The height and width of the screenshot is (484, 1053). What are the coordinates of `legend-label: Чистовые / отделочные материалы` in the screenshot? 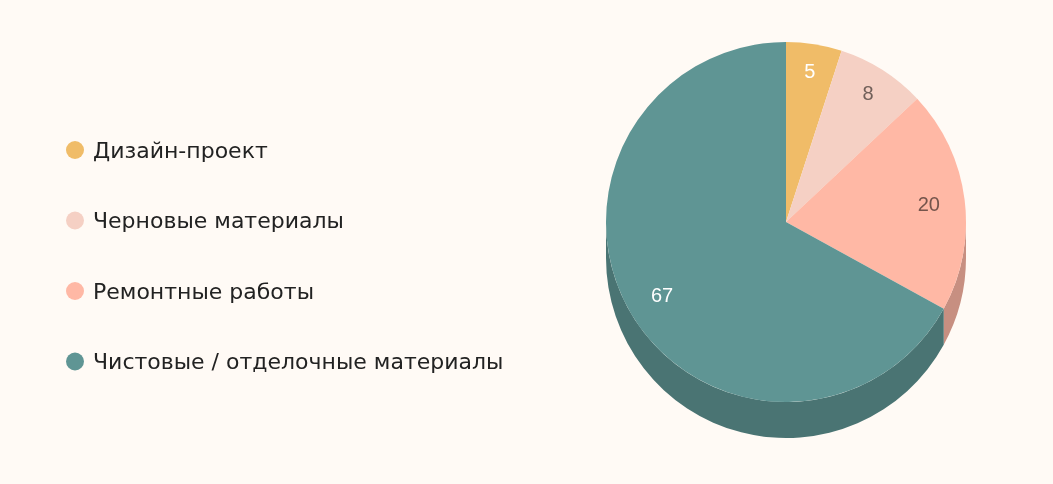 It's located at (298, 362).